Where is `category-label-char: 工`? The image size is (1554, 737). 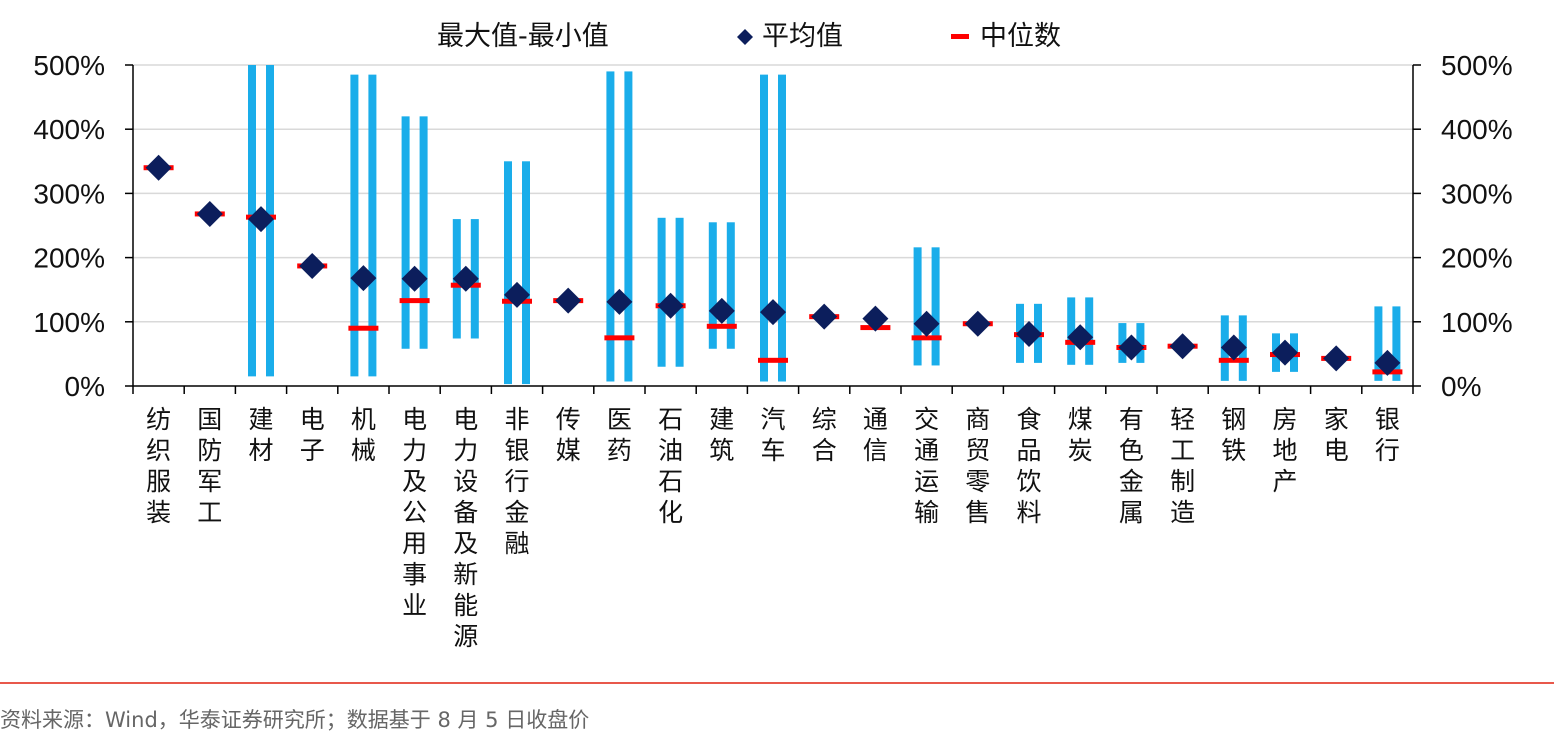 category-label-char: 工 is located at coordinates (209, 512).